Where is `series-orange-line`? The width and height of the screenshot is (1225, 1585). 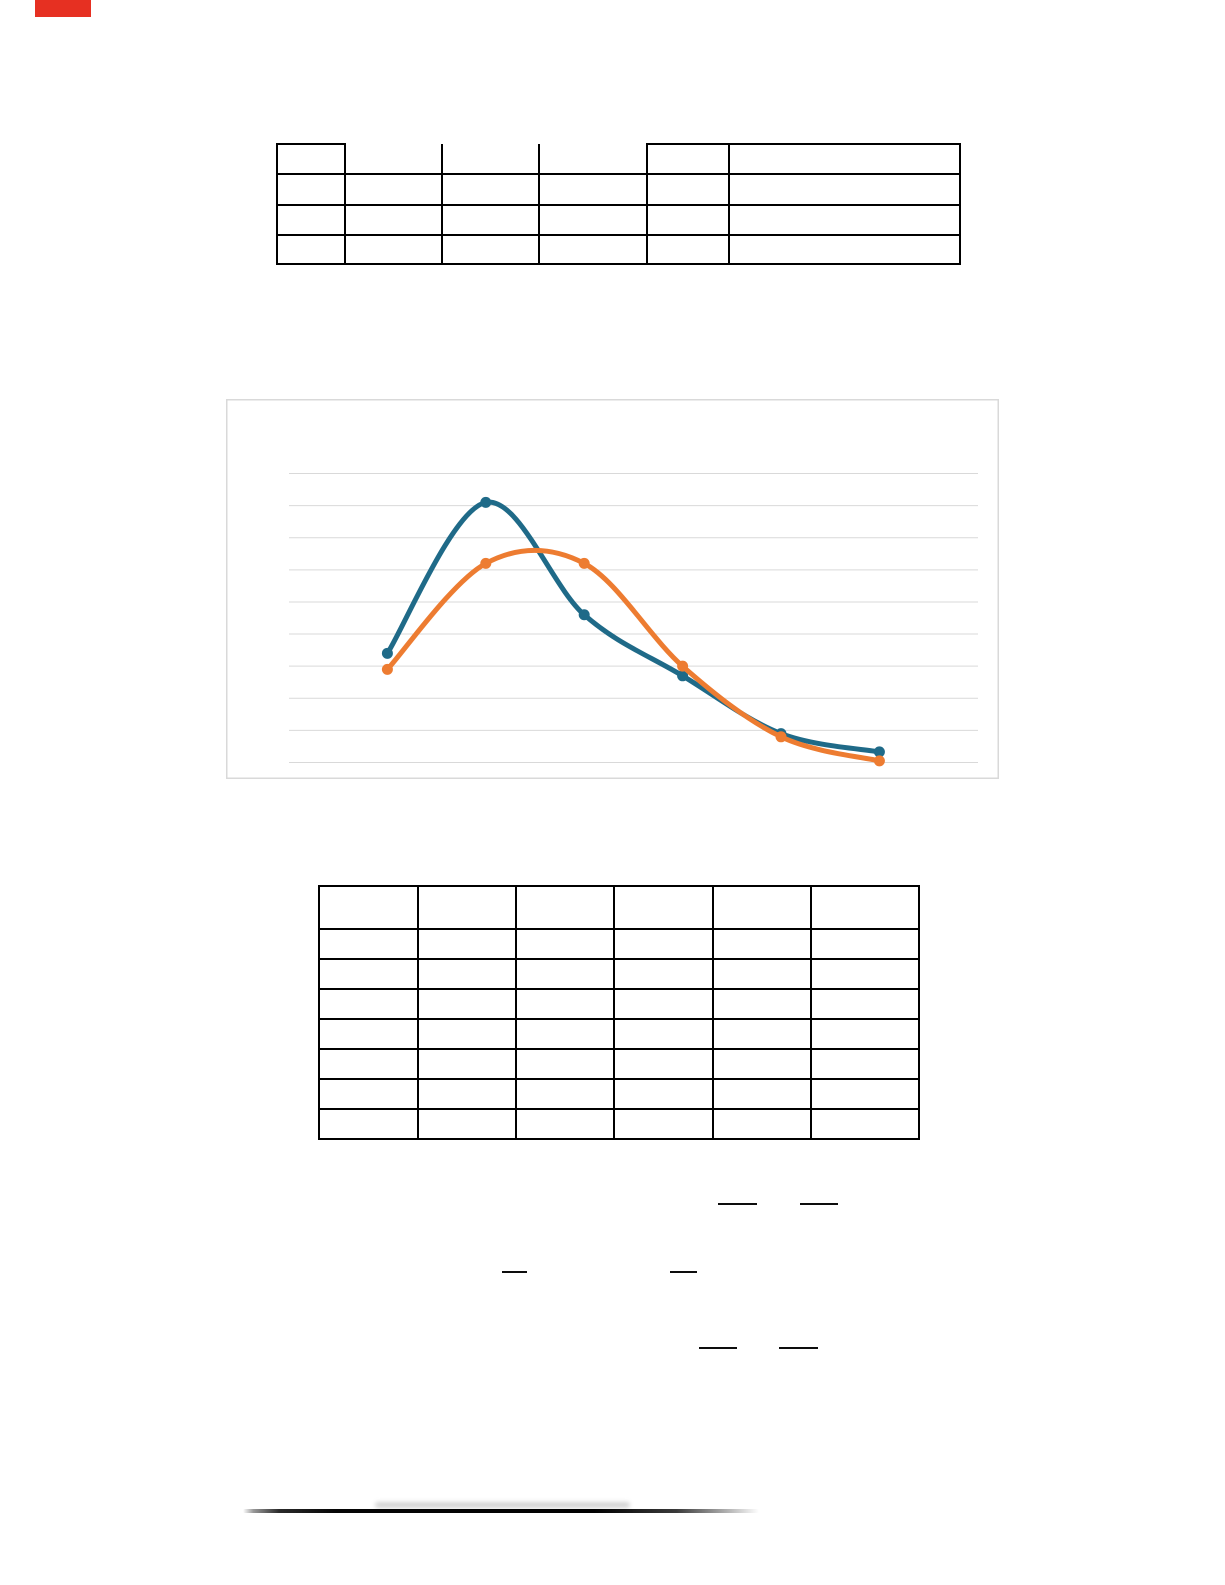 series-orange-line is located at coordinates (633, 655).